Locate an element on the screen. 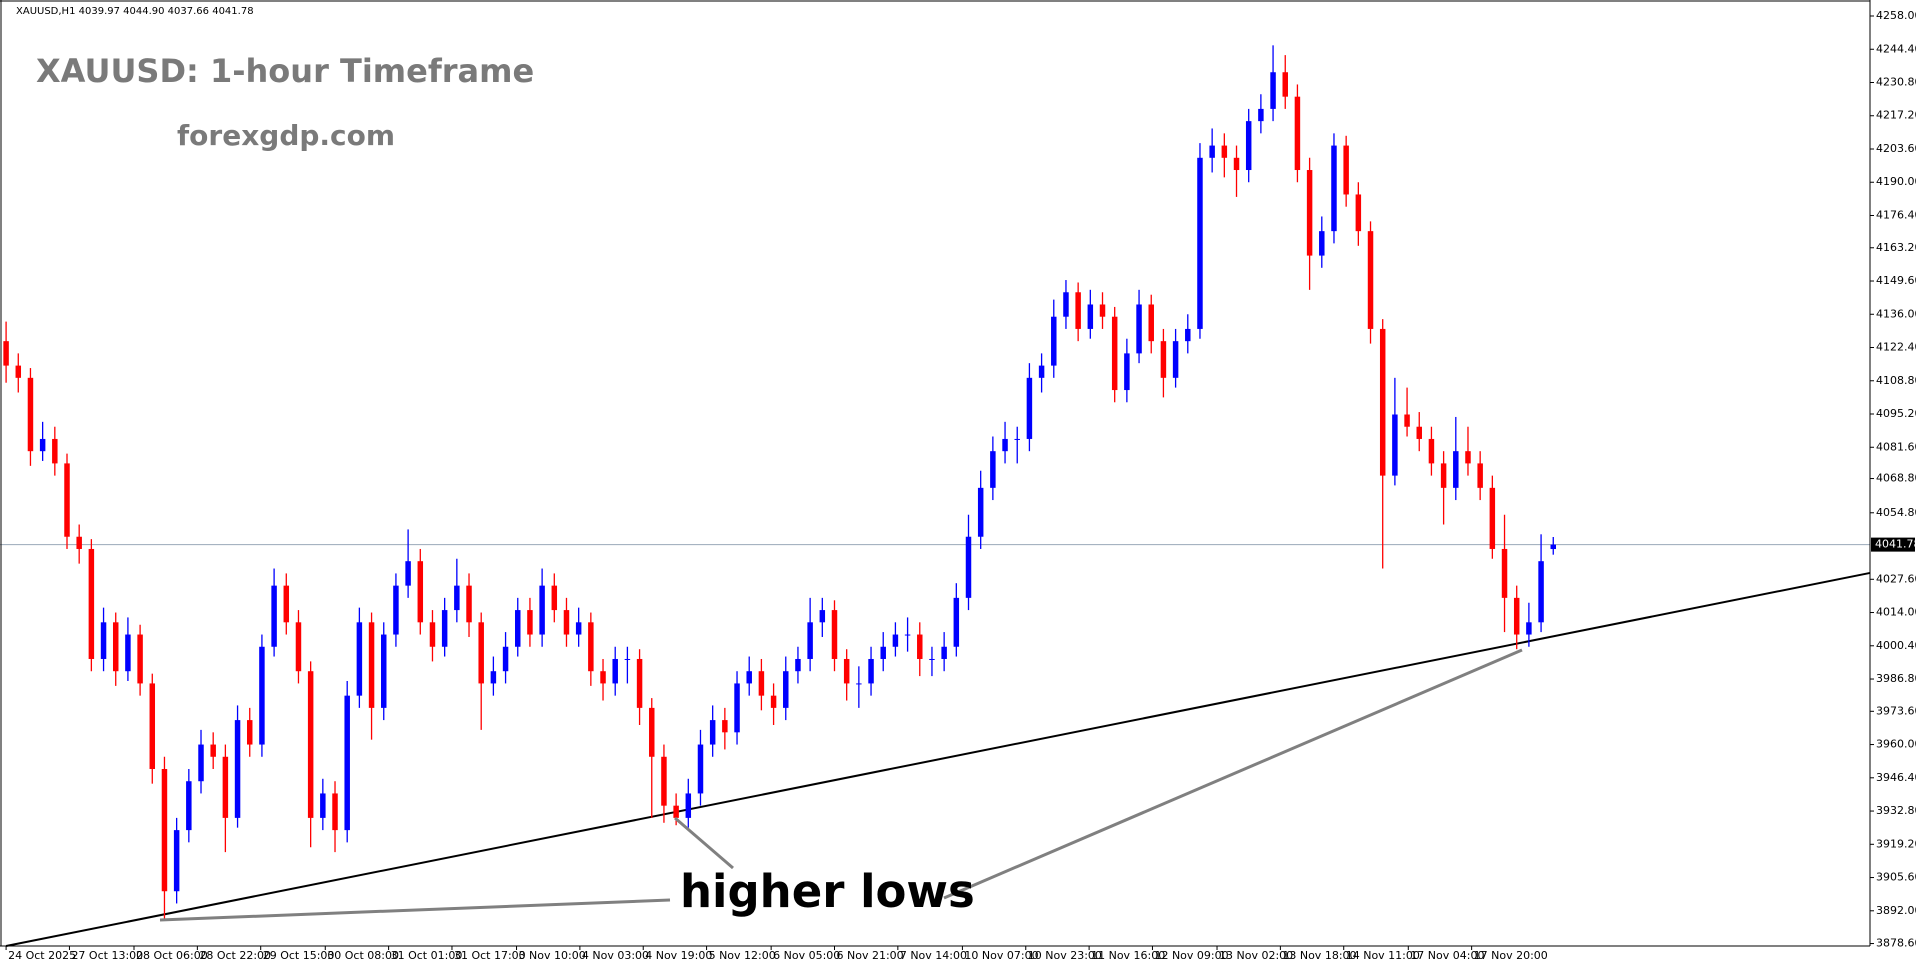  x-tick-label: 28 Oct 22:00 is located at coordinates (235, 955).